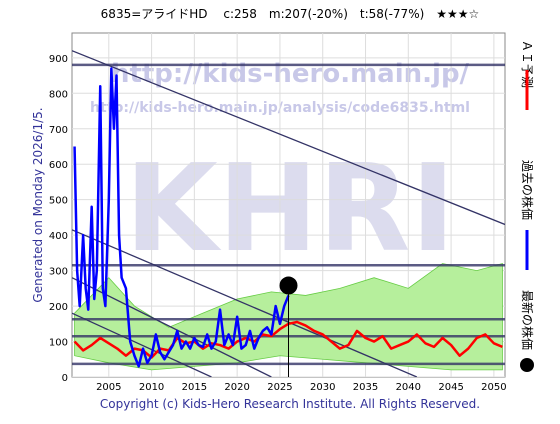 The height and width of the screenshot is (424, 560). Describe the element at coordinates (38, 204) in the screenshot. I see `side-label: Generated on Monday 2026/1/5.` at that location.